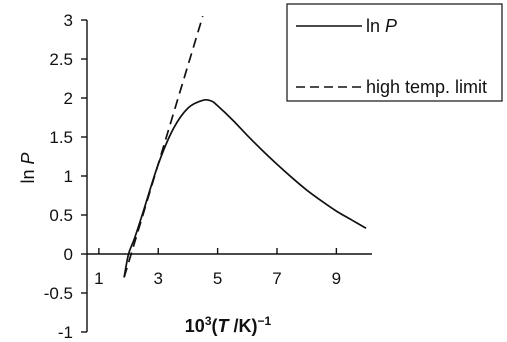 Image resolution: width=507 pixels, height=342 pixels. I want to click on legend-box, so click(394, 52).